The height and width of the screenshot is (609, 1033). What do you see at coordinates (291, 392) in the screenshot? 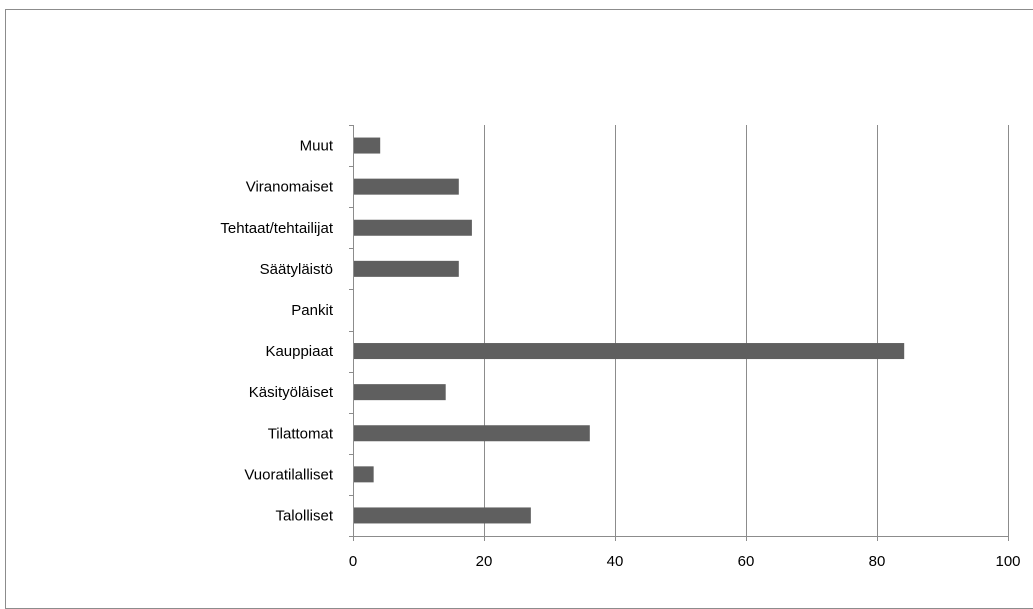
I see `category-label-käsityöläiset: Käsityöläiset` at bounding box center [291, 392].